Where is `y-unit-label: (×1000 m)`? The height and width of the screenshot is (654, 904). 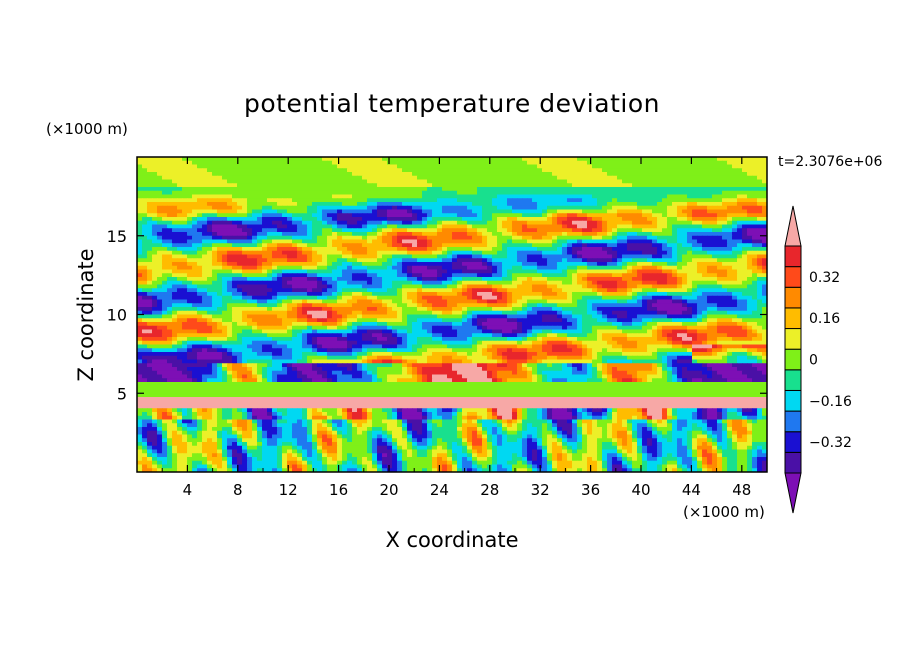 y-unit-label: (×1000 m) is located at coordinates (87, 129).